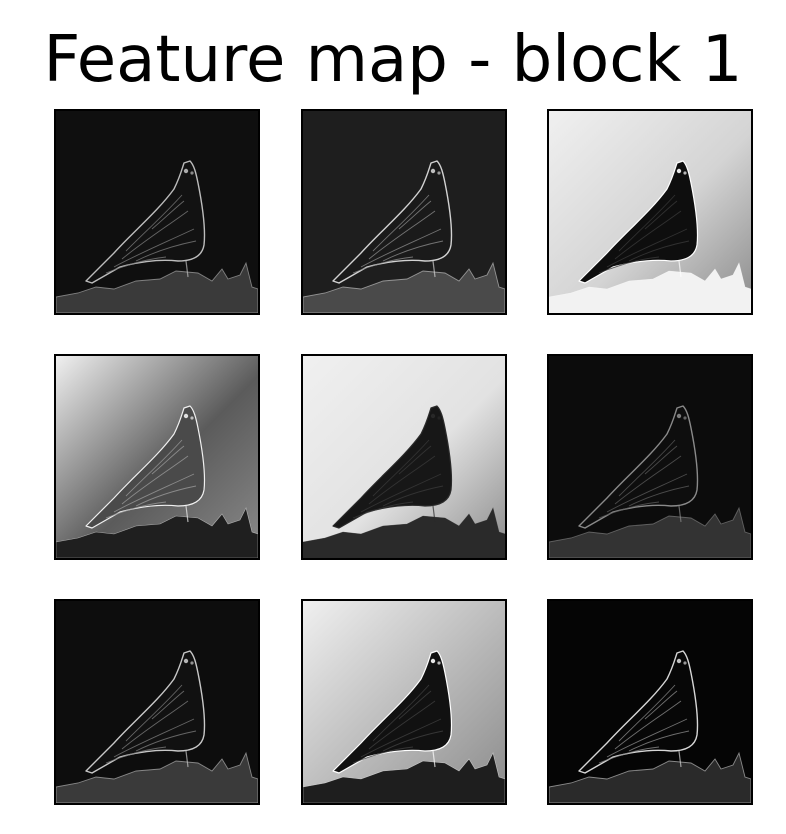 This screenshot has width=786, height=834. Describe the element at coordinates (393, 60) in the screenshot. I see `figure-title: Feature map - block 1` at that location.